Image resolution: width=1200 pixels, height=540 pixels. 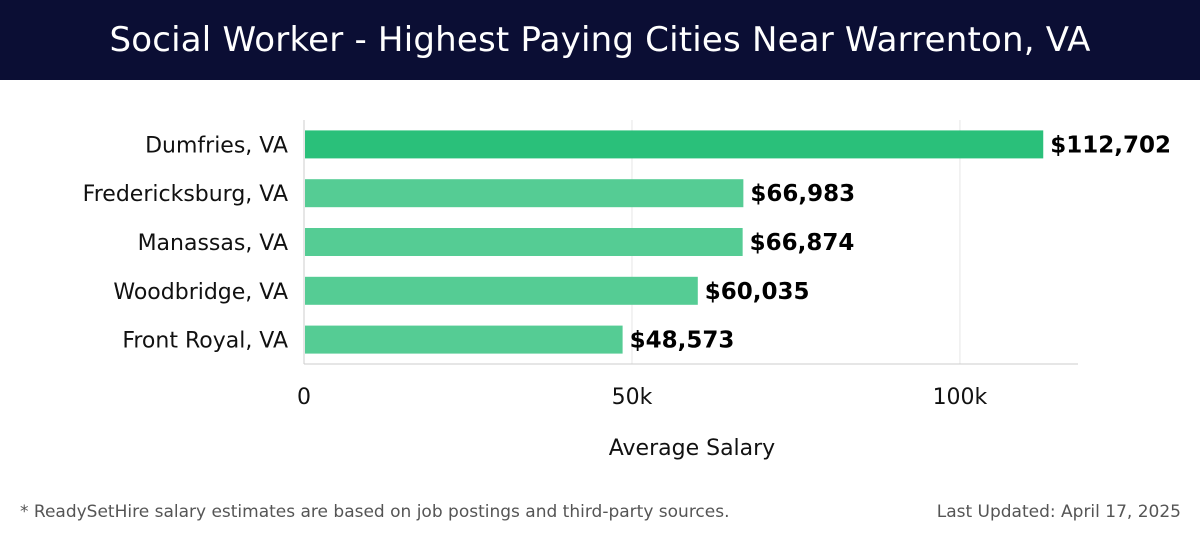 I want to click on y-tick-label: Fredericksburg, VA, so click(x=185, y=194).